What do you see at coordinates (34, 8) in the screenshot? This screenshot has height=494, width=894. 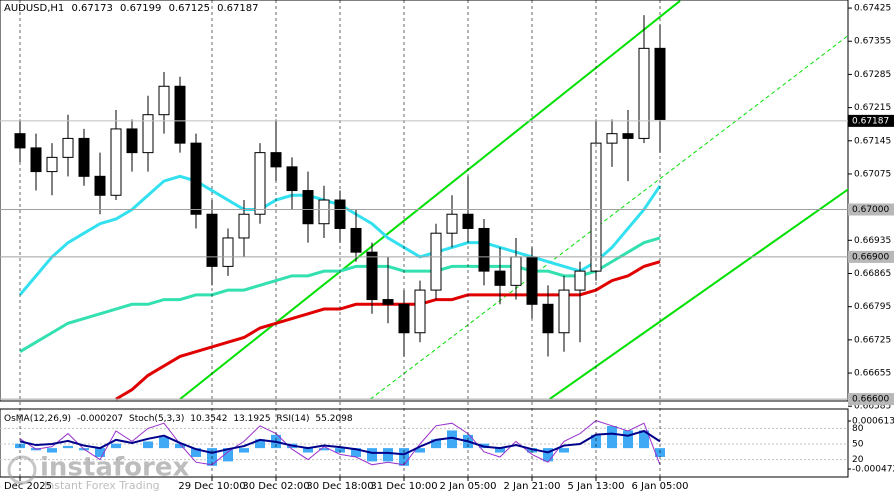 I see `symbol: AUDUSD,H1` at bounding box center [34, 8].